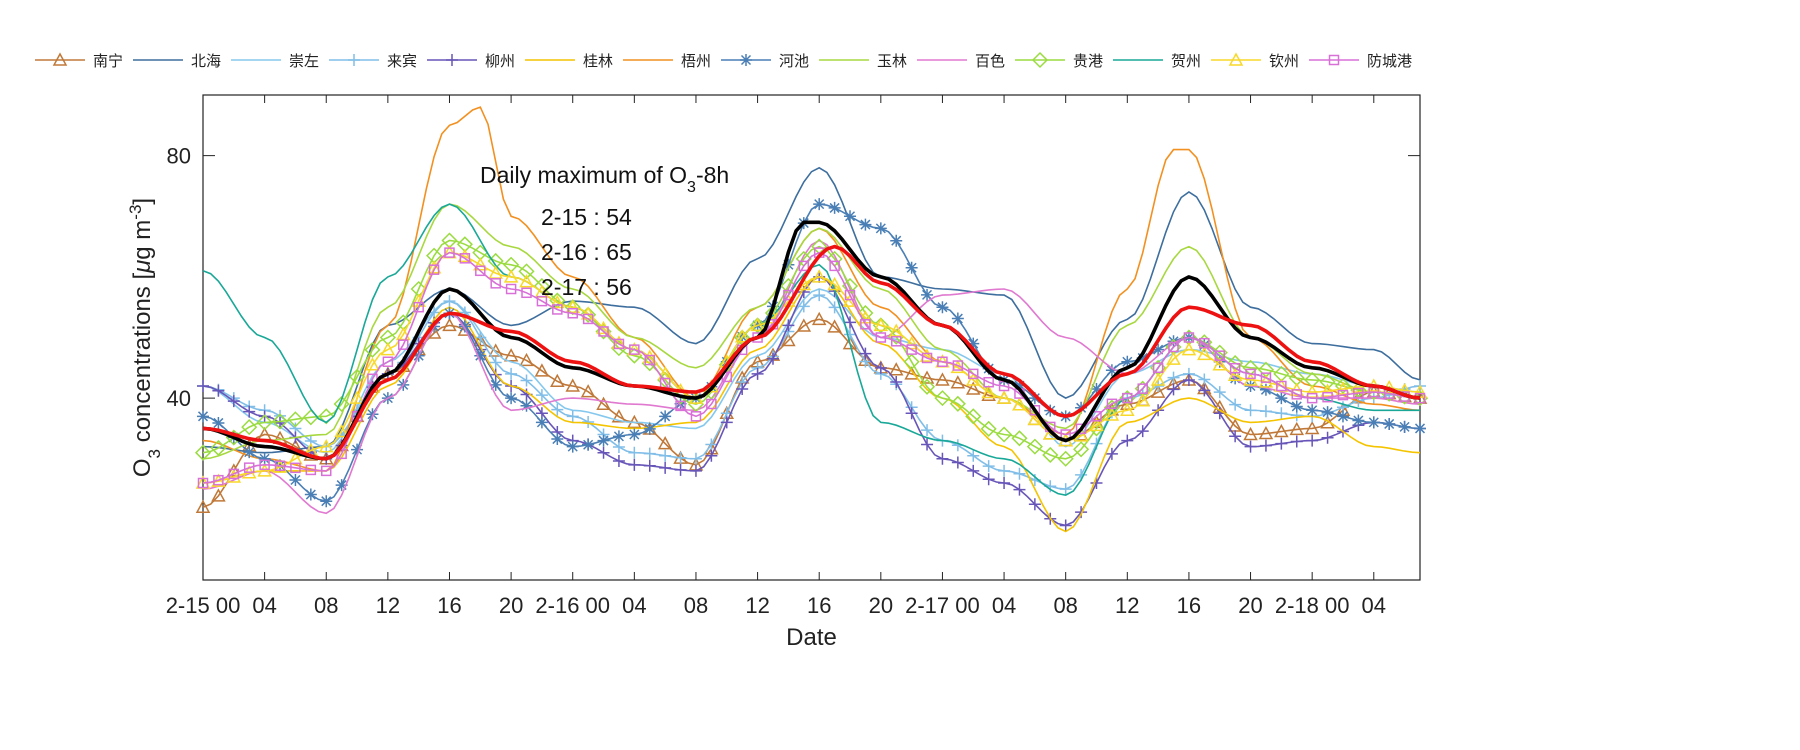  What do you see at coordinates (1255, 61) in the screenshot?
I see `legend-item-12: 钦州` at bounding box center [1255, 61].